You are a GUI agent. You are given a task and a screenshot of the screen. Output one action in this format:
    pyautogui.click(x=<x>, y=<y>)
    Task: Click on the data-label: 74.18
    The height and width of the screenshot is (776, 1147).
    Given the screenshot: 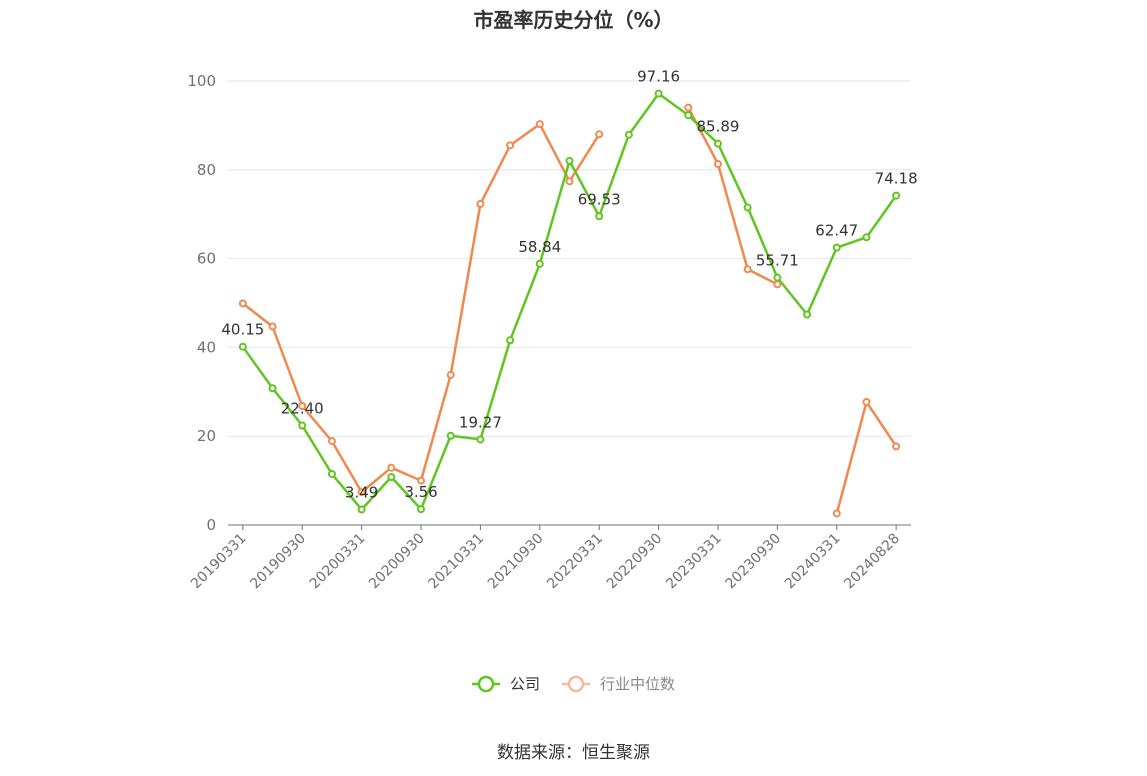 What is the action you would take?
    pyautogui.click(x=896, y=179)
    